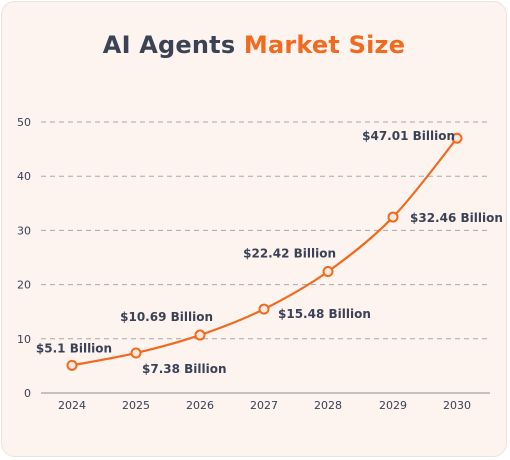  What do you see at coordinates (24, 339) in the screenshot?
I see `y-tick-label: 10` at bounding box center [24, 339].